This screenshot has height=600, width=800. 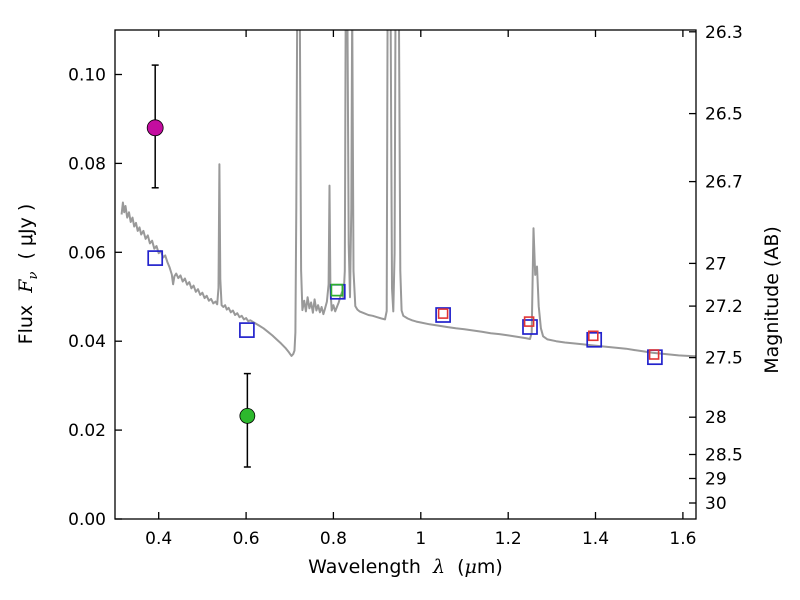 I want to click on y-tick-label-right: 28.5, so click(x=724, y=455).